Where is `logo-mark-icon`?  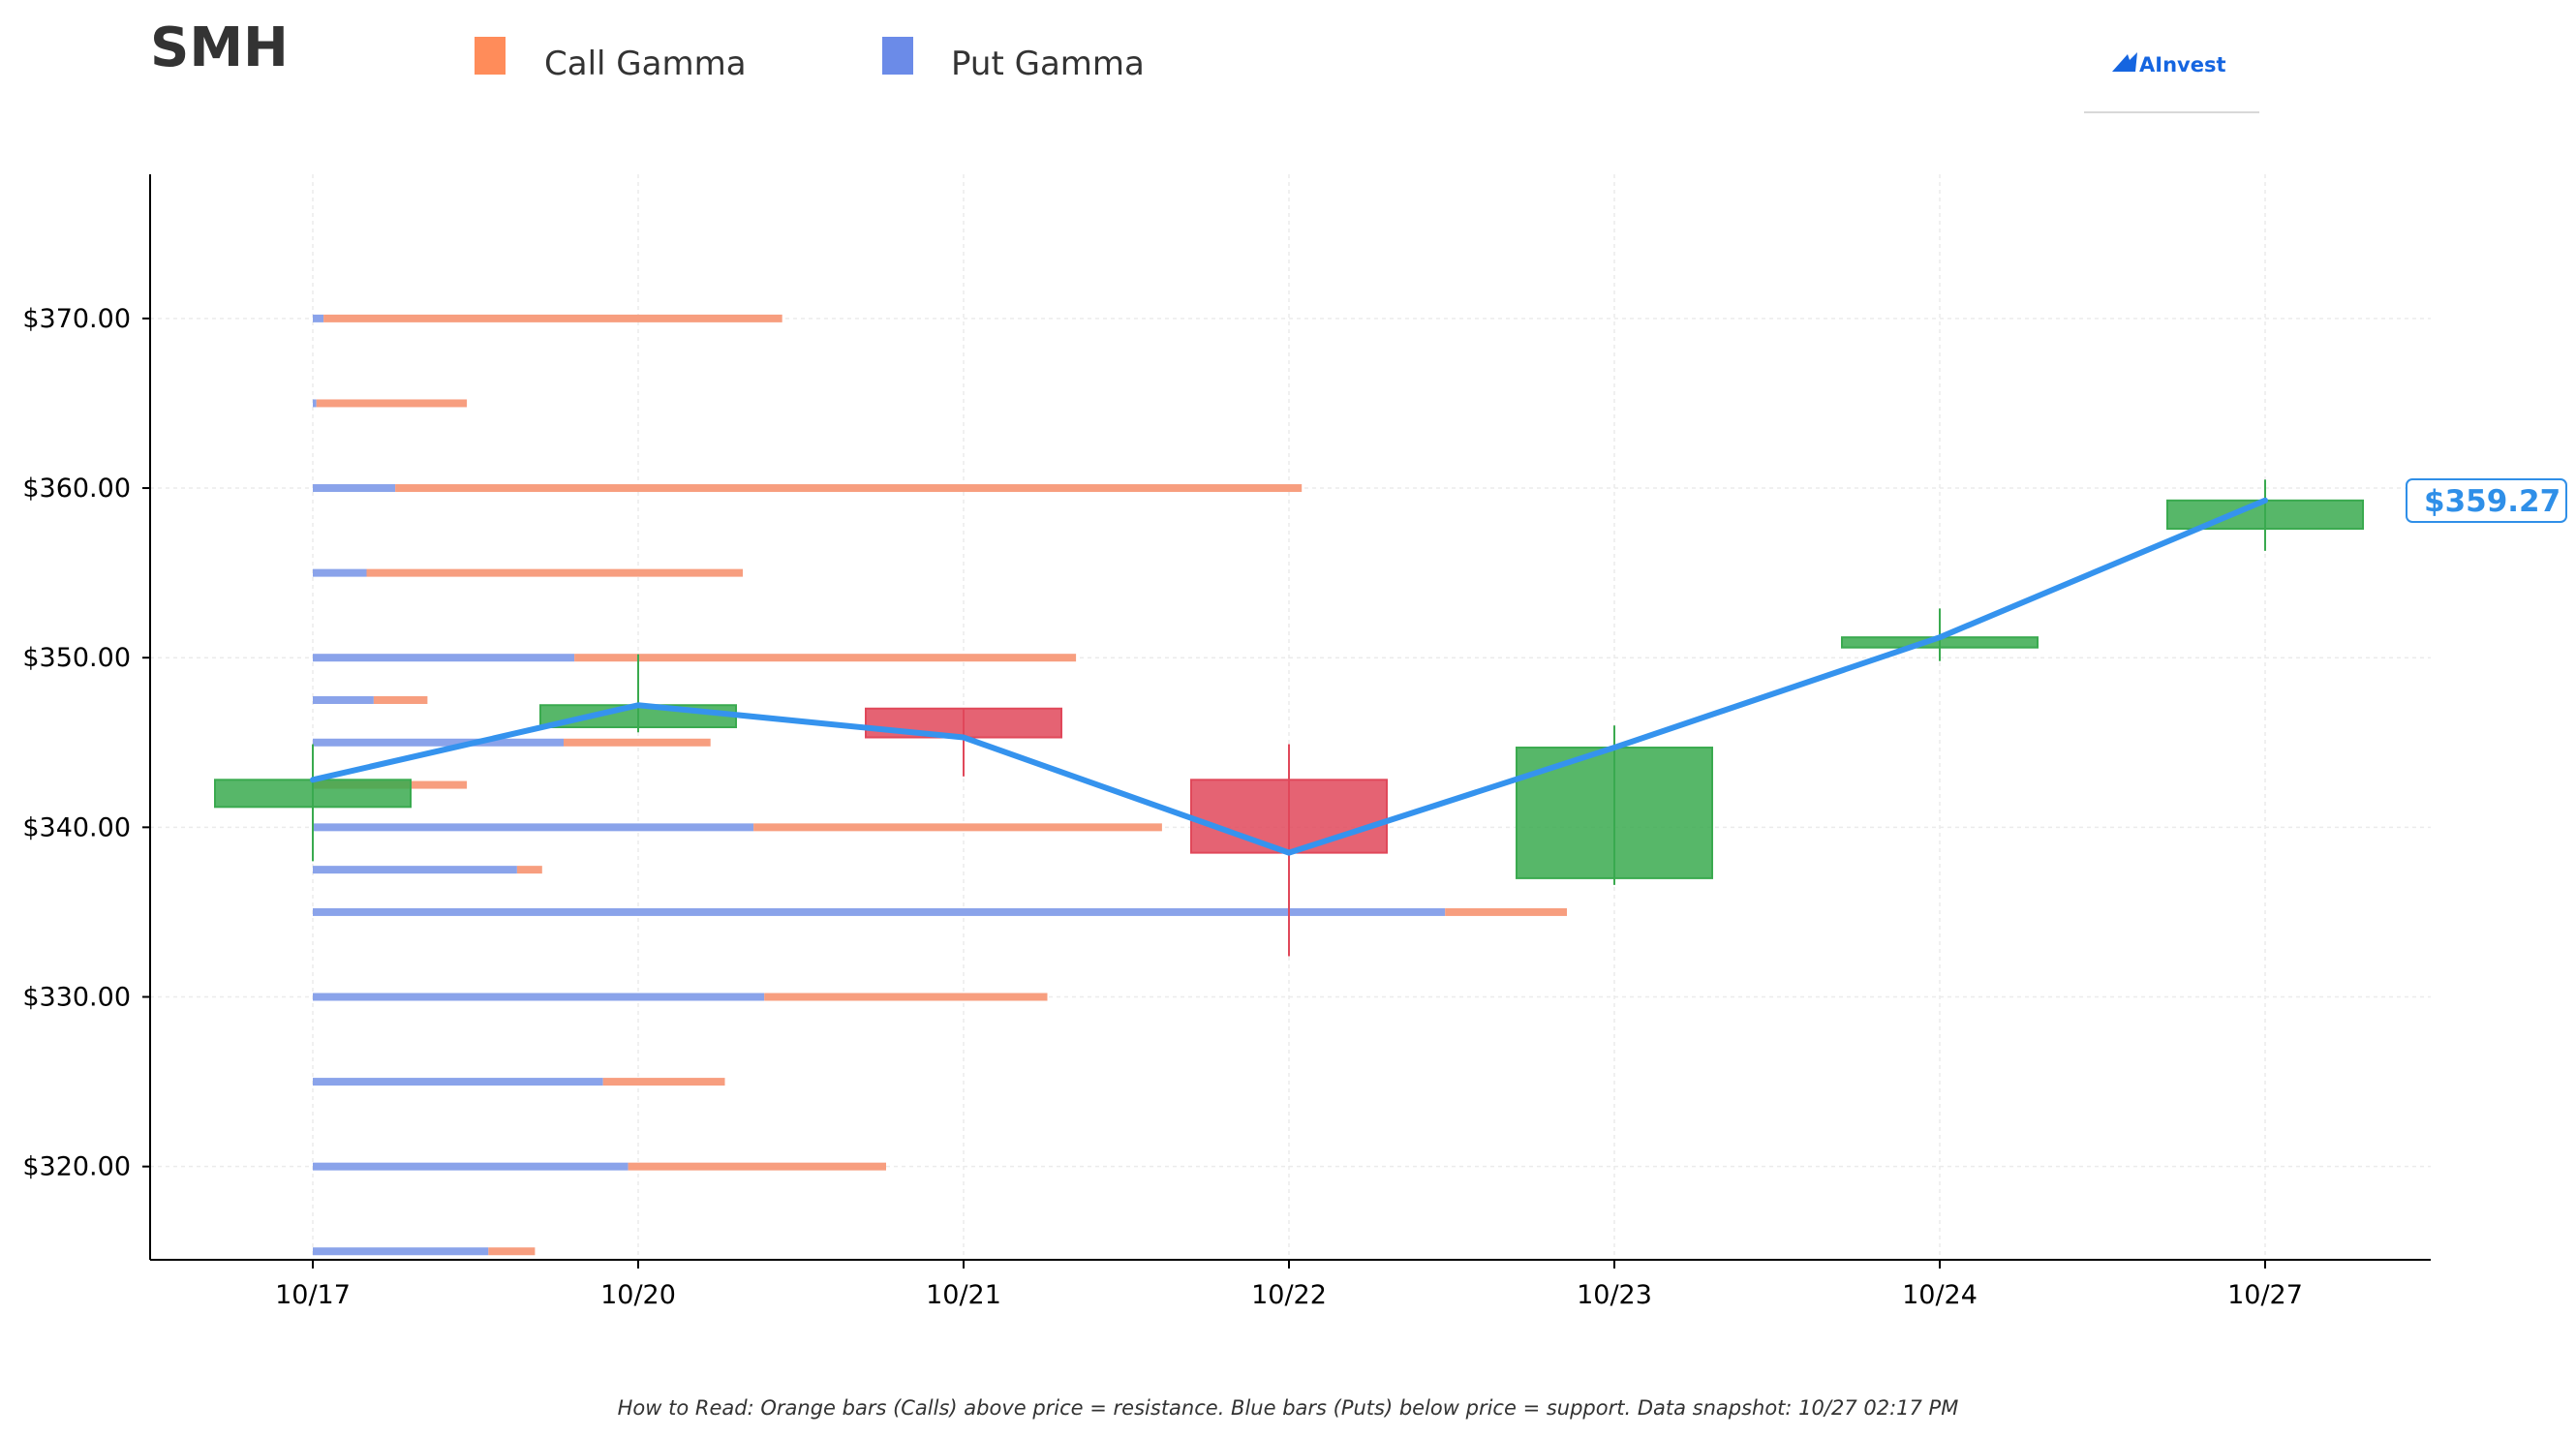 logo-mark-icon is located at coordinates (2124, 62).